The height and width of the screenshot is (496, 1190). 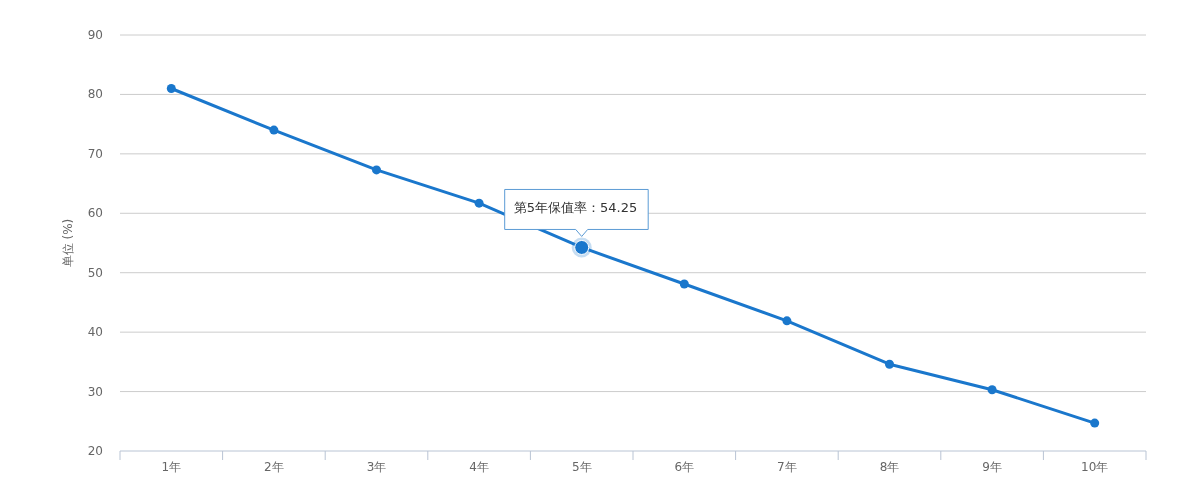 What do you see at coordinates (992, 467) in the screenshot?
I see `x-tick-label: 9年` at bounding box center [992, 467].